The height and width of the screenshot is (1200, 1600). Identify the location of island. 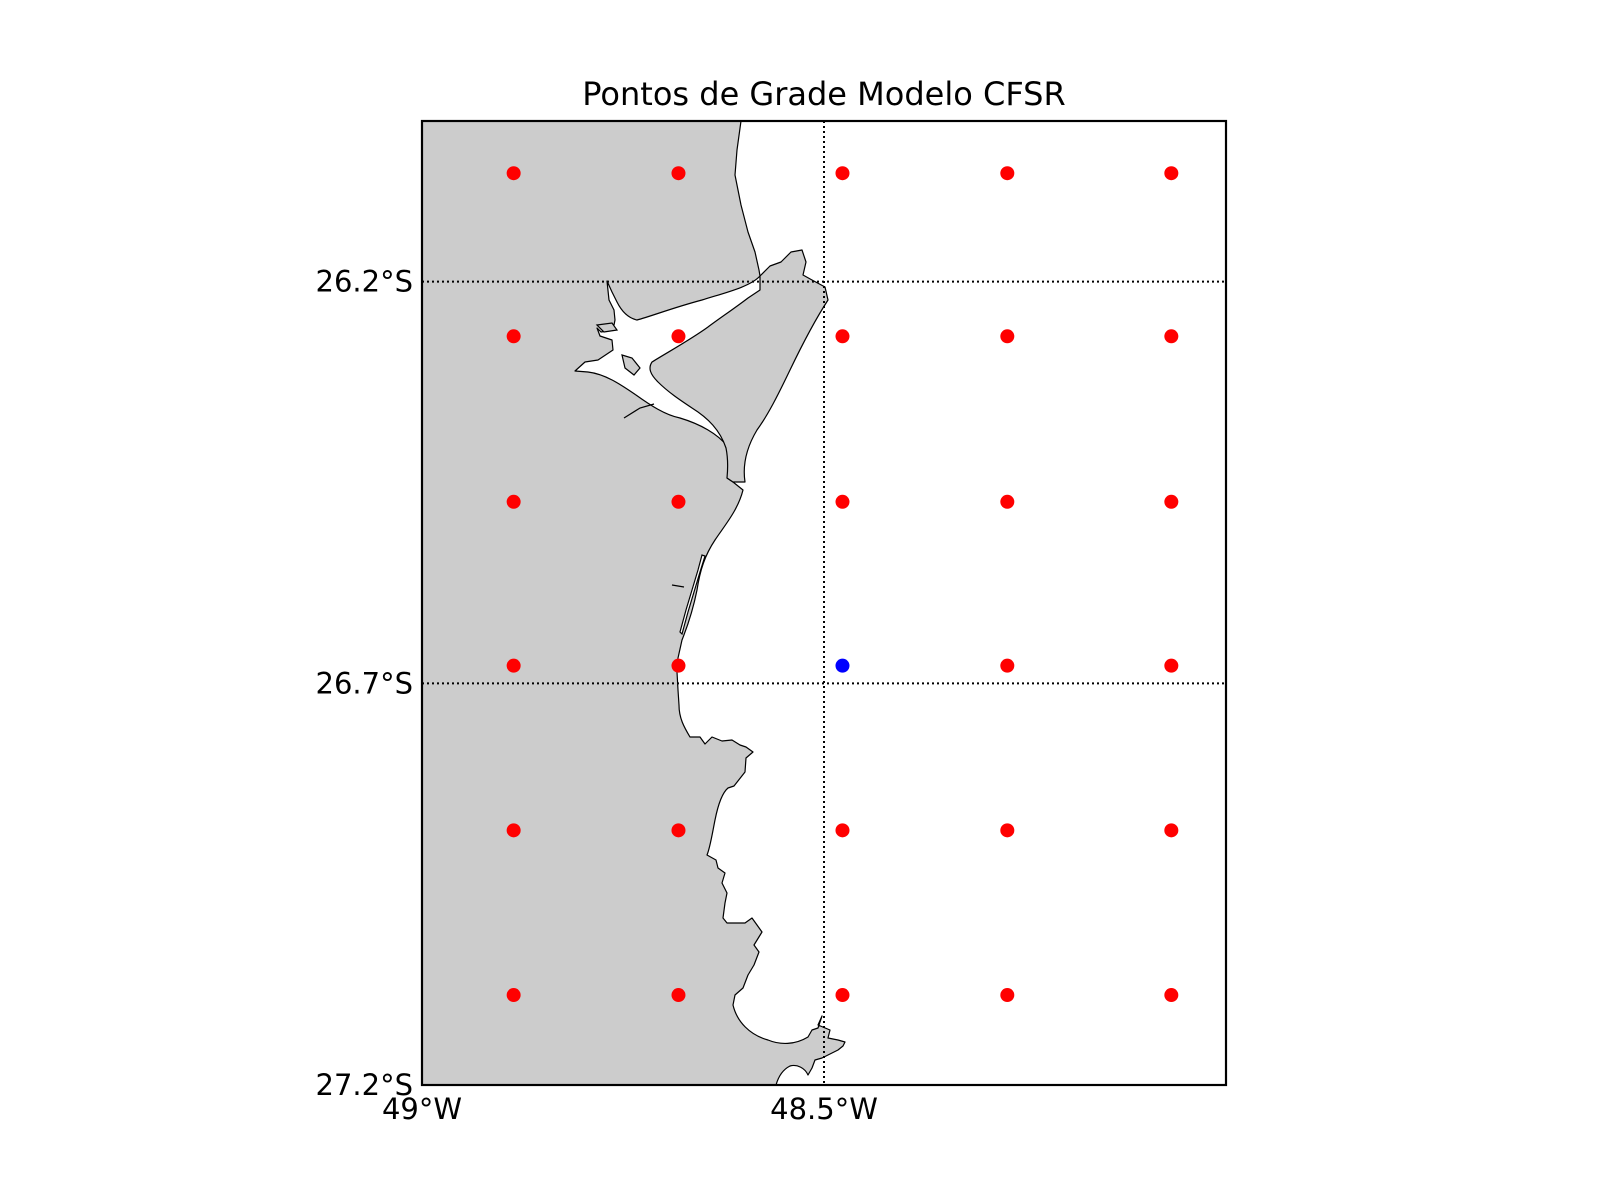
(739, 366).